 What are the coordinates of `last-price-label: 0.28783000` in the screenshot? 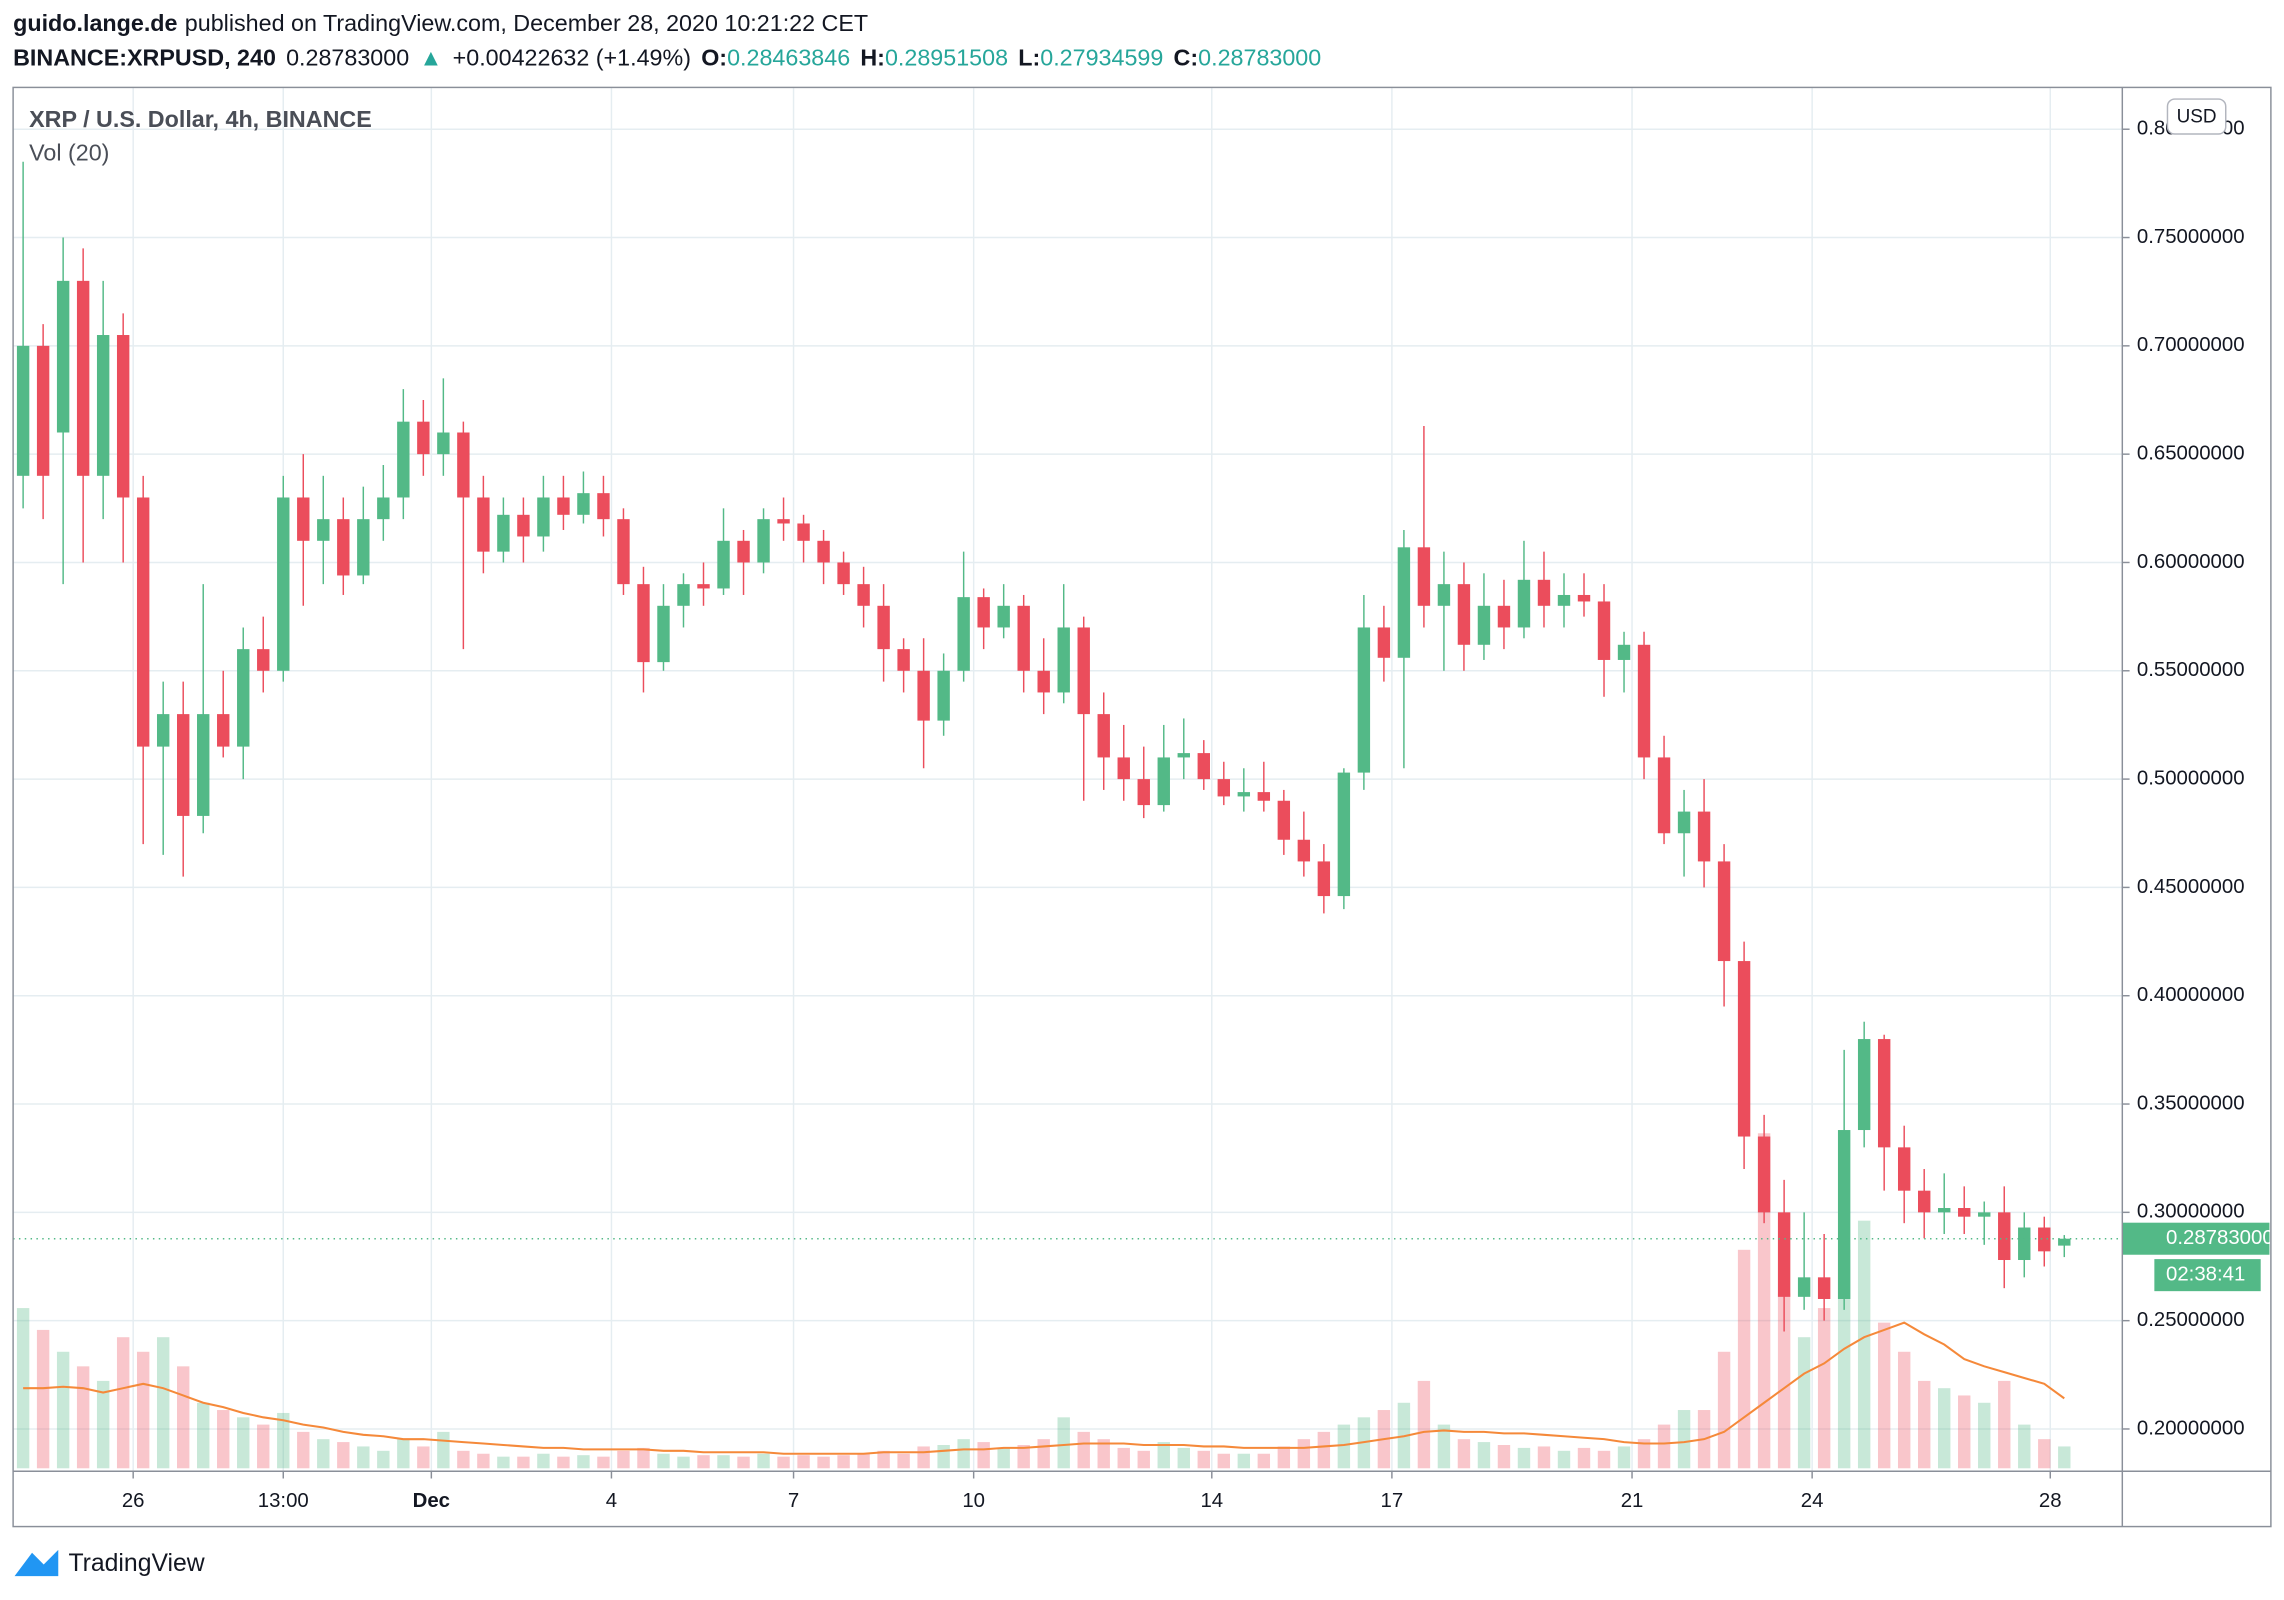 It's located at (2220, 1238).